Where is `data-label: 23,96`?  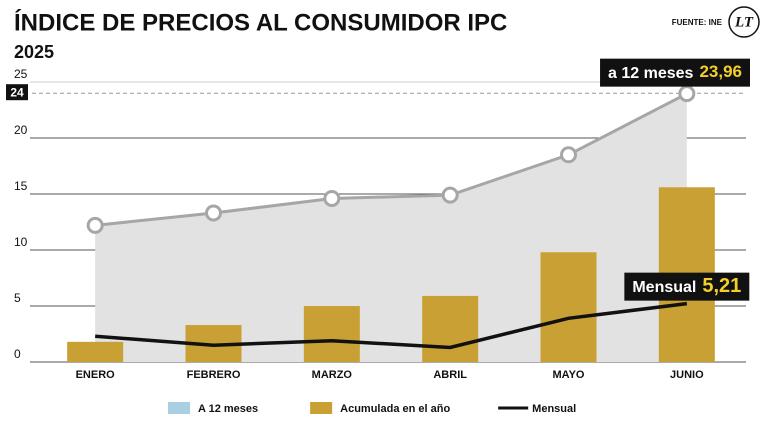
data-label: 23,96 is located at coordinates (720, 71).